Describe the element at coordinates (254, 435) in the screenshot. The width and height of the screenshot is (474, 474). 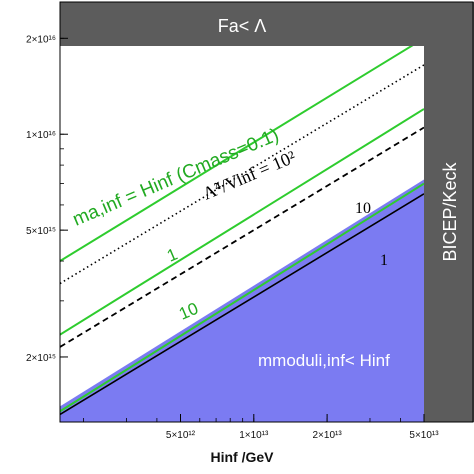
I see `x-tick-label: 1×10¹³` at that location.